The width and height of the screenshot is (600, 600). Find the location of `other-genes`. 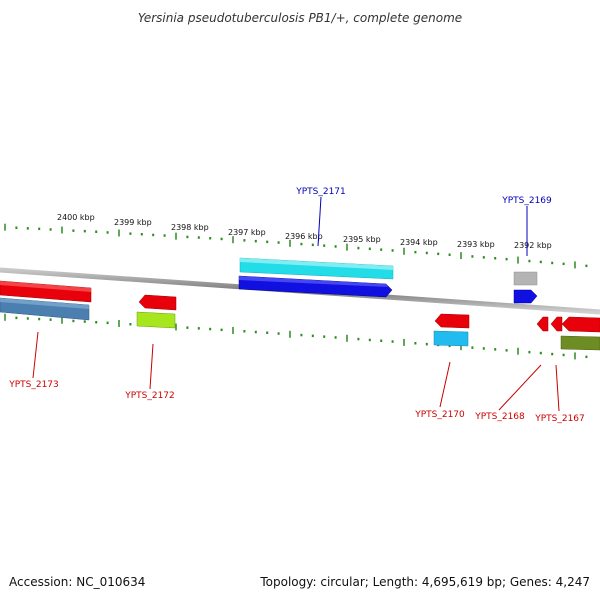

other-genes is located at coordinates (300, 324).